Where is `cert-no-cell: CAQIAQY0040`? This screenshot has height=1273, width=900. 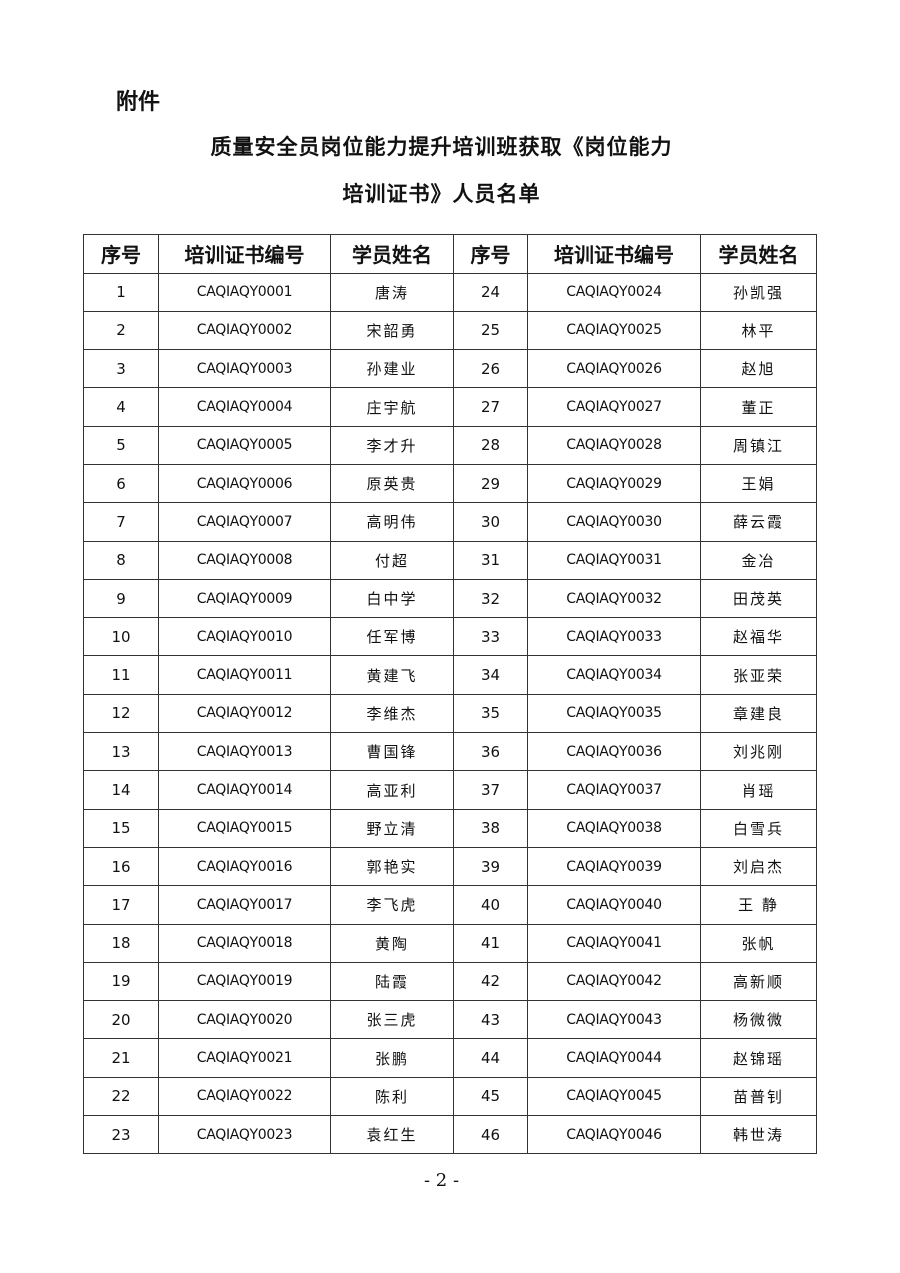 cert-no-cell: CAQIAQY0040 is located at coordinates (614, 905).